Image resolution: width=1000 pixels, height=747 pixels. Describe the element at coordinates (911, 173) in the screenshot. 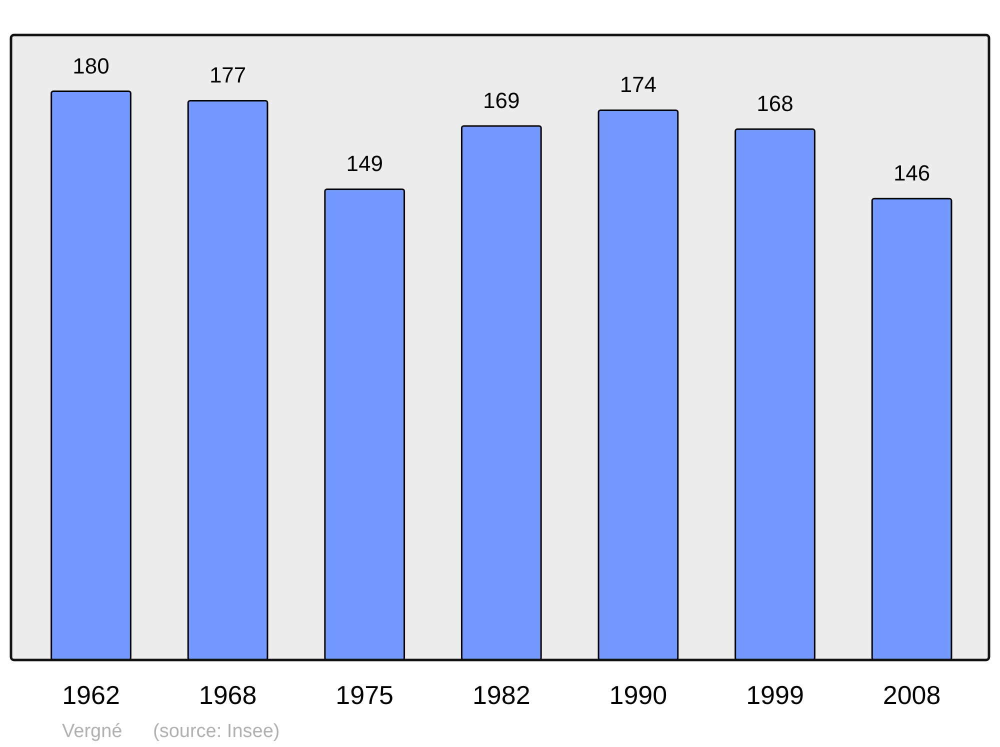

I see `data-label: 146` at that location.